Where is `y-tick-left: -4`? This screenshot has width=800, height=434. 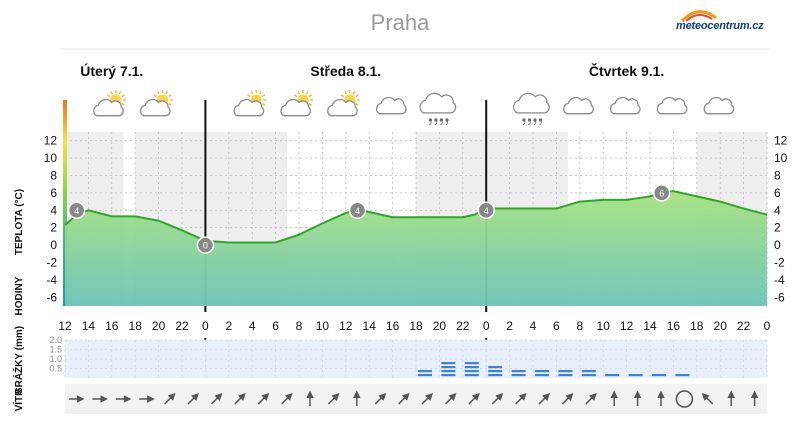
y-tick-left: -4 is located at coordinates (51, 280).